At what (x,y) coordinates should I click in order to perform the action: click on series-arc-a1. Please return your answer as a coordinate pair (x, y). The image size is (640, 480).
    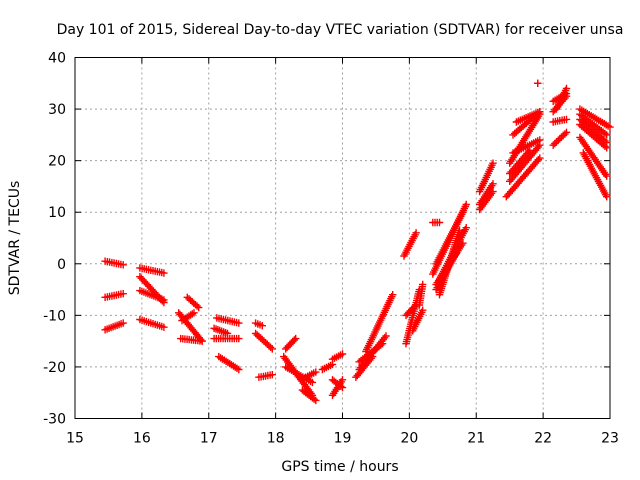
    Looking at the image, I should click on (114, 295).